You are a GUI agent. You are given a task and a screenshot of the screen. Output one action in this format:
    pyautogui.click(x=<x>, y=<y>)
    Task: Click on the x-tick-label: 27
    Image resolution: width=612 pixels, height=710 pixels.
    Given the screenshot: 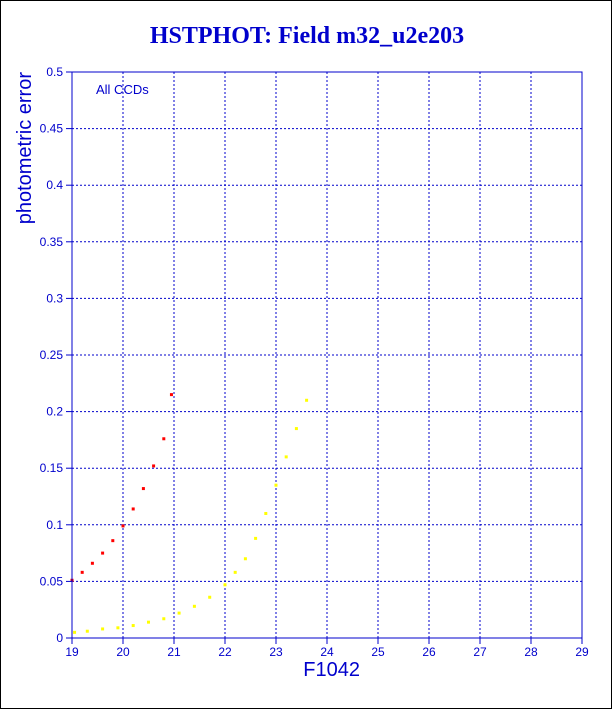 What is the action you would take?
    pyautogui.click(x=480, y=652)
    